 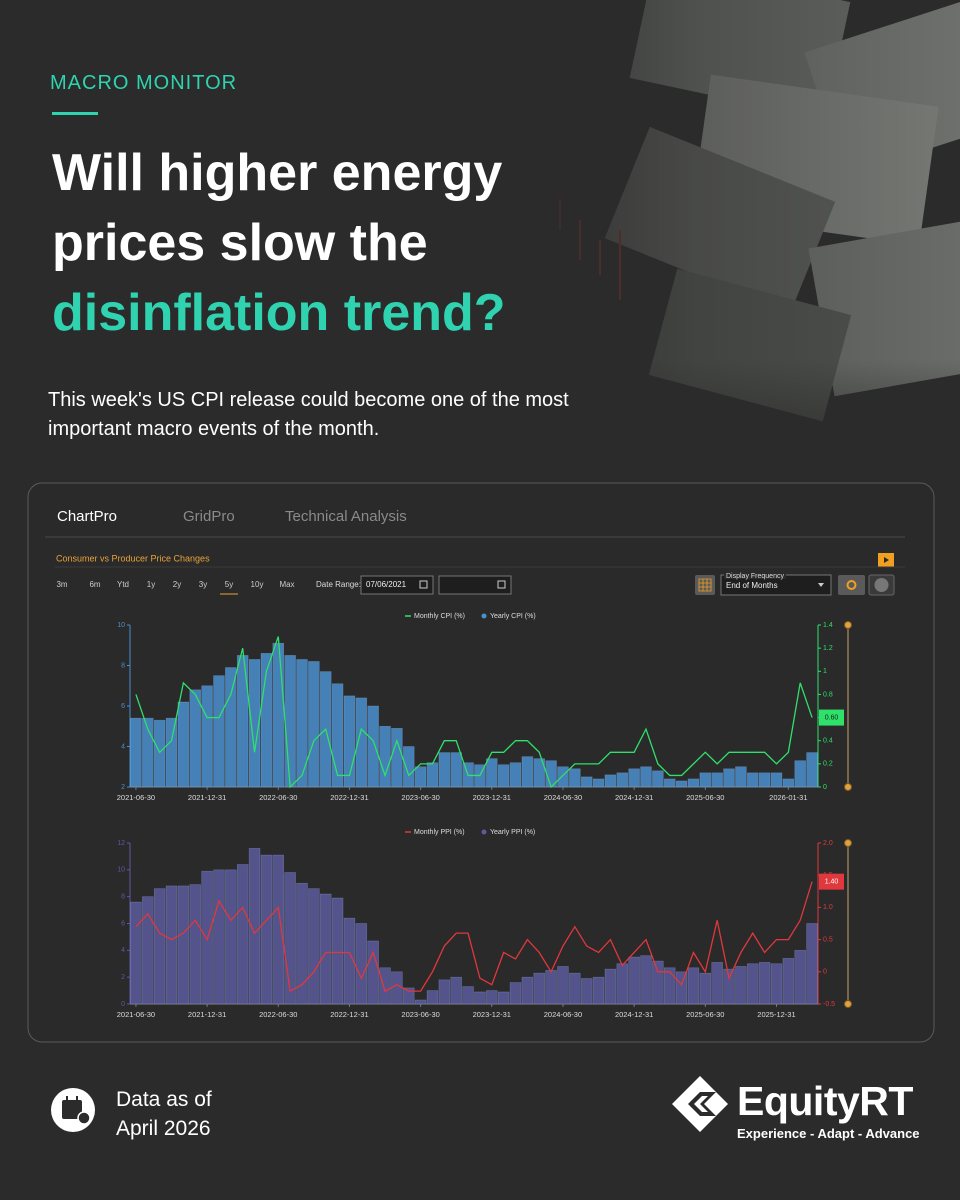 I want to click on legend-marker, so click(x=484, y=832).